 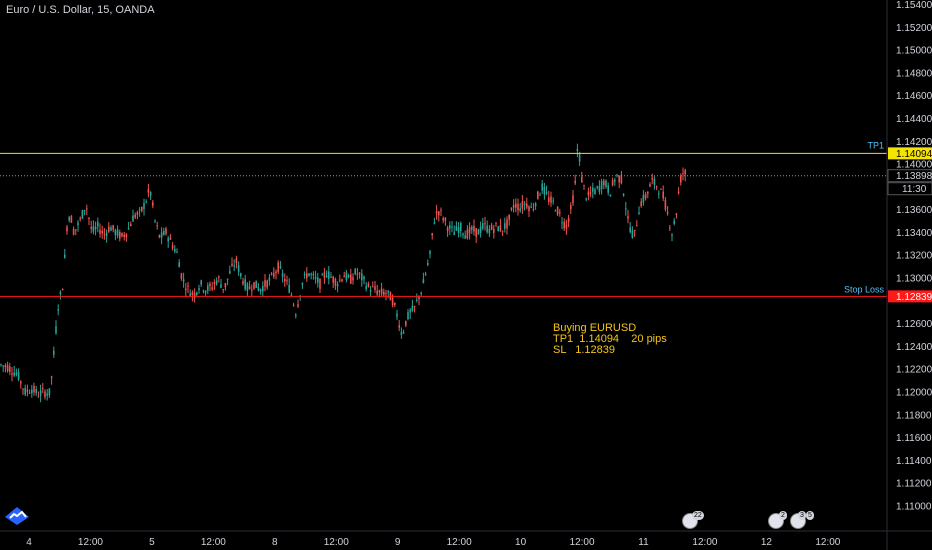 I want to click on time-tick-label: 8, so click(x=275, y=542).